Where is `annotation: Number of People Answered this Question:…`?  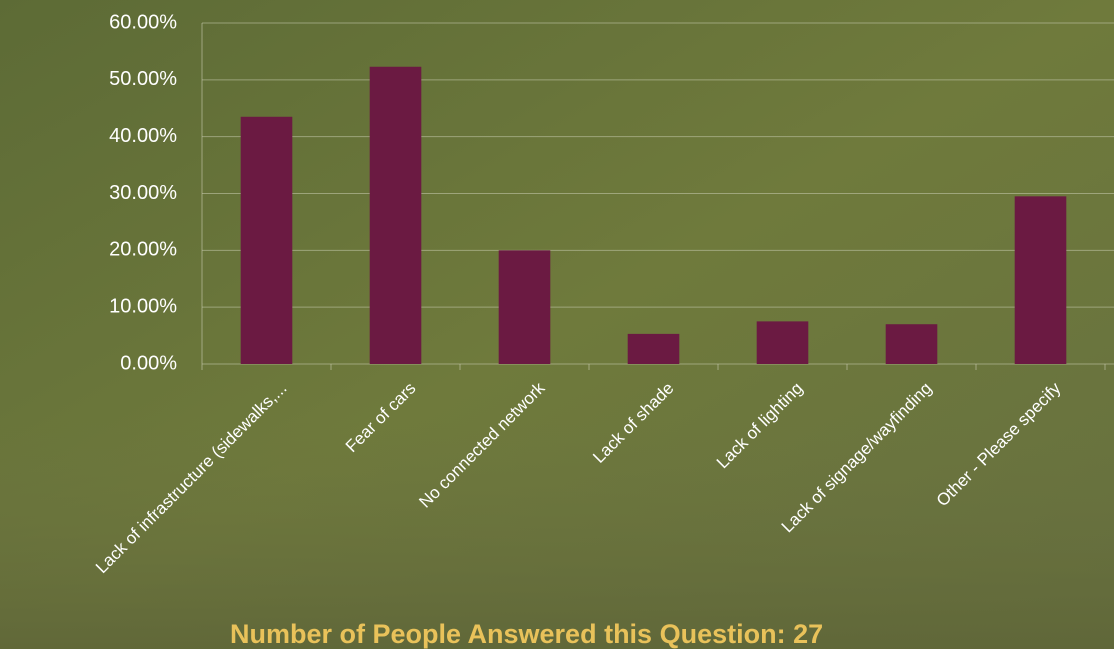
annotation: Number of People Answered this Question:… is located at coordinates (526, 634).